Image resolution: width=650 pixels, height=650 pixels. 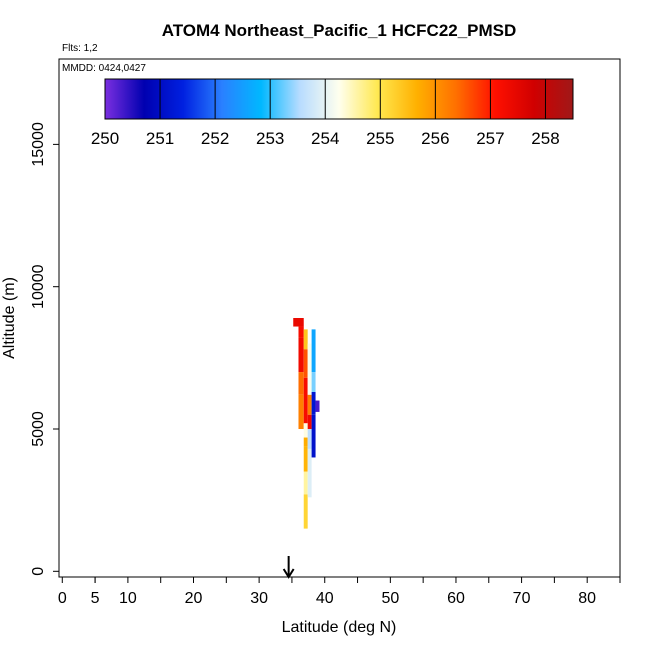 I want to click on colorbar: 250 251 252 253 254 255 256 257 258, so click(x=332, y=113).